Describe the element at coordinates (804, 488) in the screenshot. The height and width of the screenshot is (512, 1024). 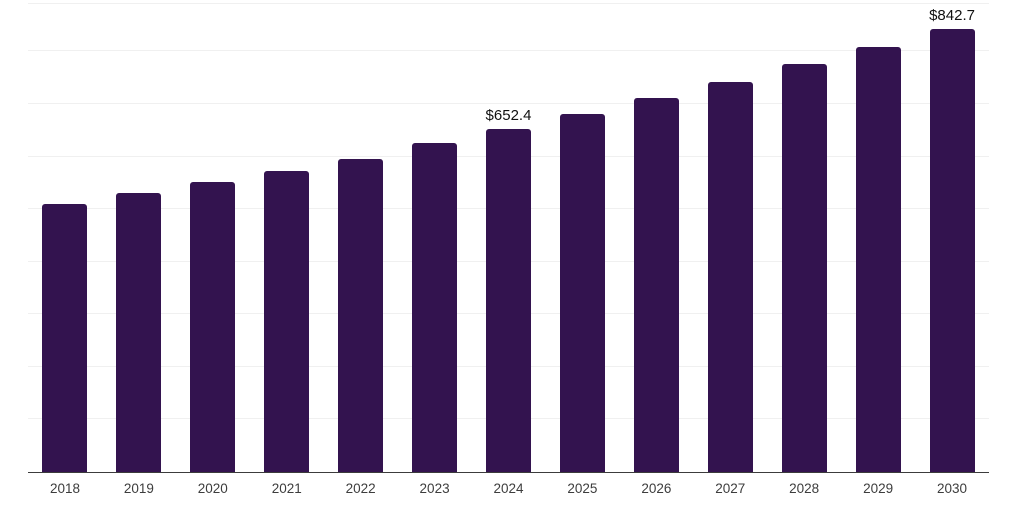
I see `x-tick-label: 2028` at that location.